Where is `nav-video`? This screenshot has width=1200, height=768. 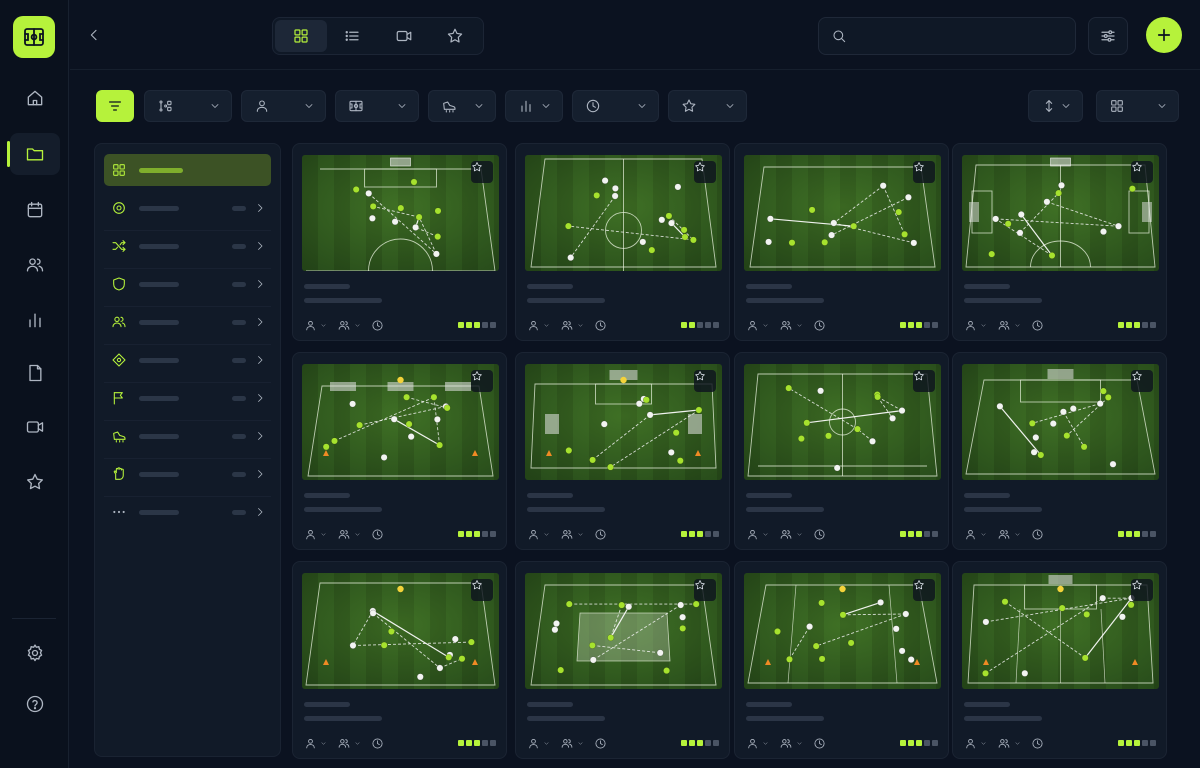 nav-video is located at coordinates (35, 427).